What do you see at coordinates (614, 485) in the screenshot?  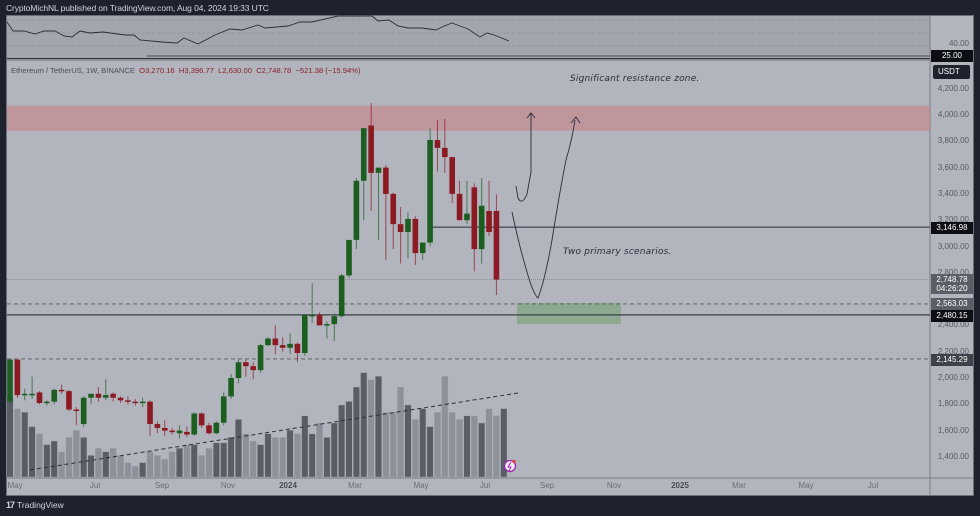 I see `time-tick-label: Nov` at bounding box center [614, 485].